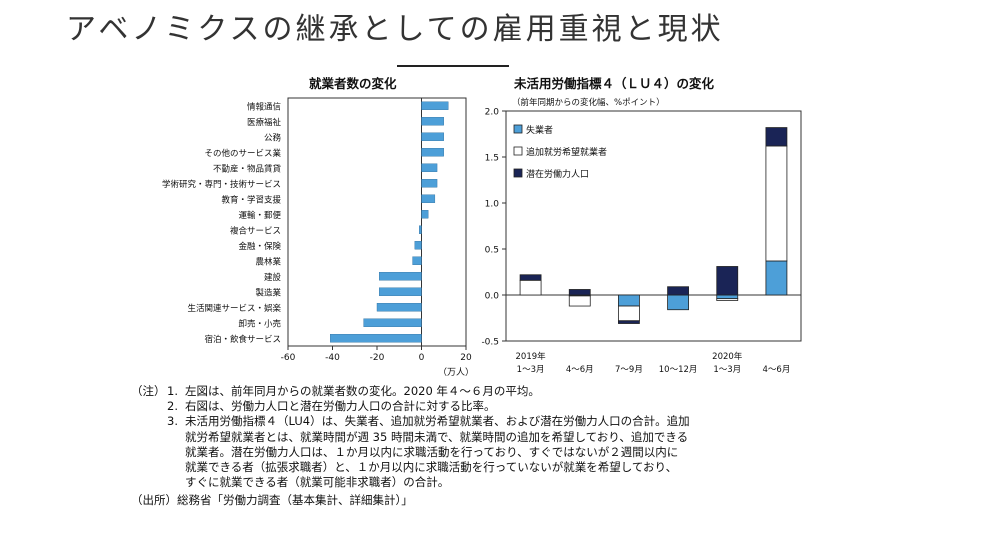  What do you see at coordinates (466, 358) in the screenshot?
I see `x-tick-label: 20` at bounding box center [466, 358].